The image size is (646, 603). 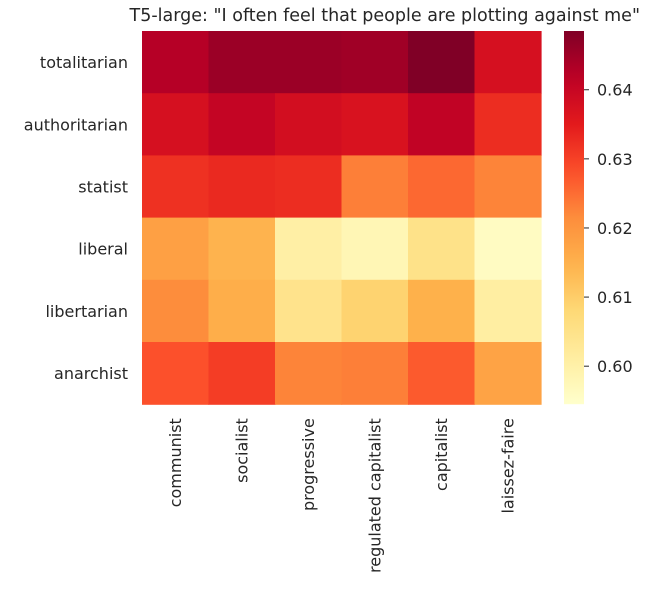 I want to click on x-tick-label: capitalist, so click(x=441, y=454).